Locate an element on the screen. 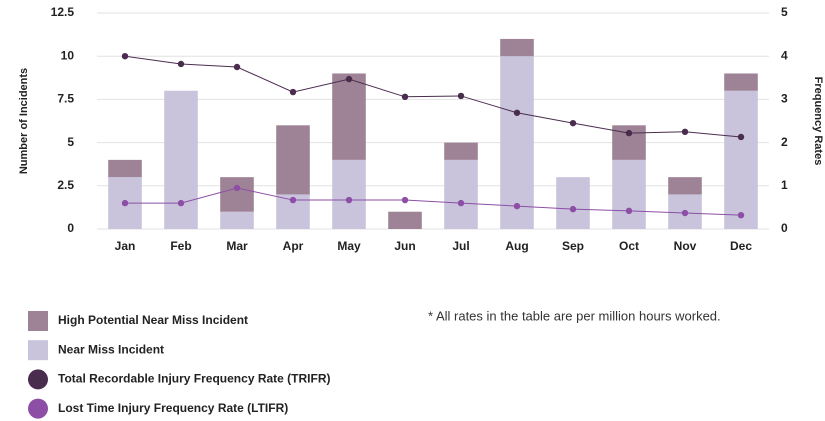 This screenshot has width=825, height=421. legend-label: Lost Time Injury Frequency Rate (LTIFR) is located at coordinates (173, 408).